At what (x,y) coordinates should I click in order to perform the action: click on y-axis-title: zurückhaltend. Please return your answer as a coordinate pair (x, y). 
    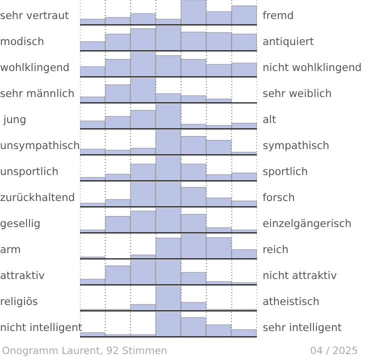
    Looking at the image, I should click on (38, 199).